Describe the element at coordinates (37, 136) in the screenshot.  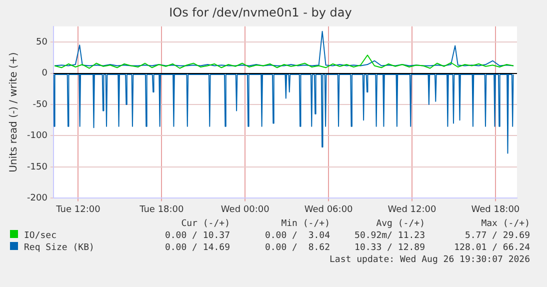
I see `y-tick-label: -100` at that location.